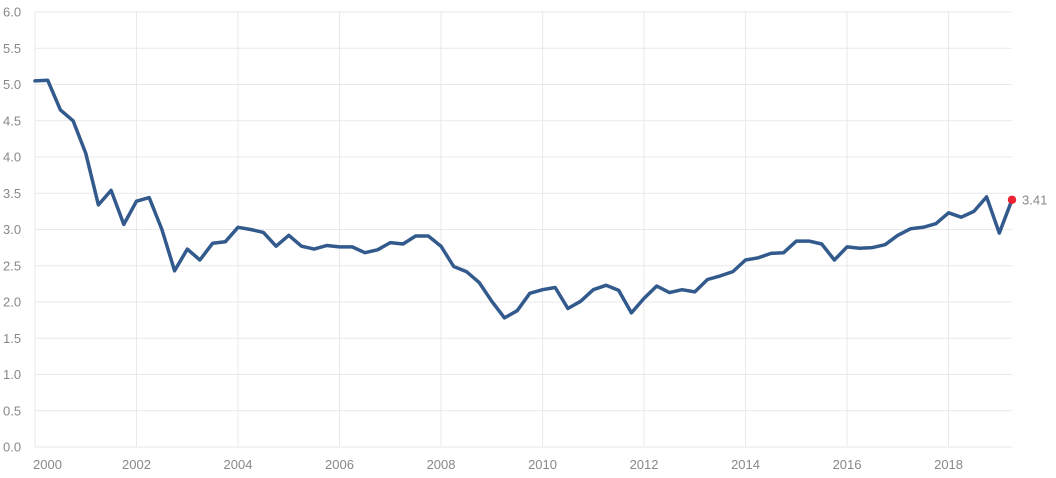  Describe the element at coordinates (1034, 199) in the screenshot. I see `last-value-label: 3.41` at that location.